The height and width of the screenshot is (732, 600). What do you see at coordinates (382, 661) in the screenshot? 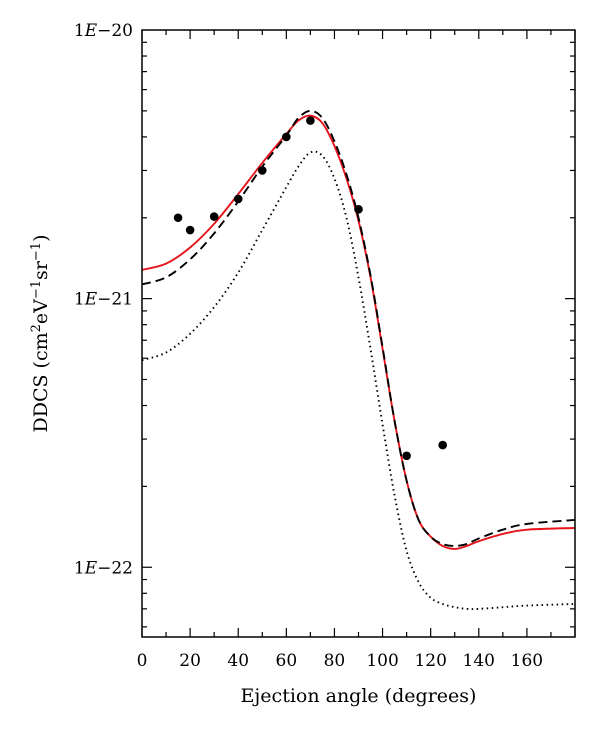
I see `x-tick-label: 100` at bounding box center [382, 661].